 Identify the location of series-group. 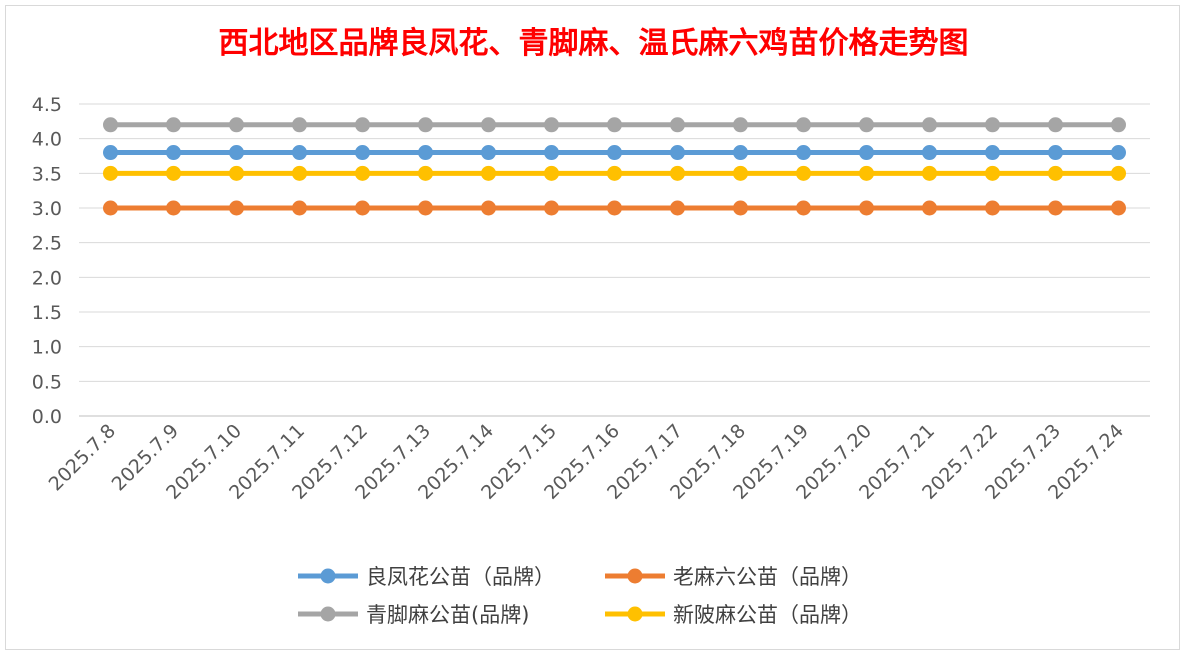
(614, 166).